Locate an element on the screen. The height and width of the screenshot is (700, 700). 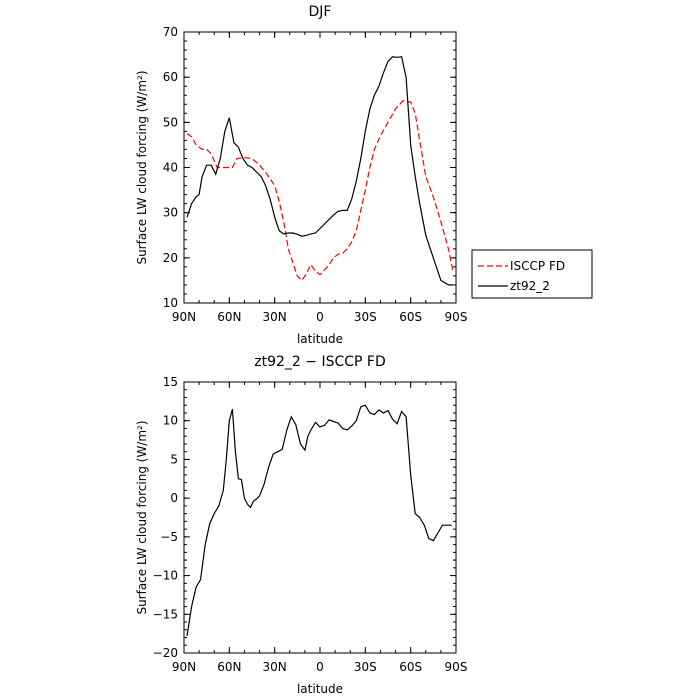
y-tick-label: 40 is located at coordinates (170, 168).